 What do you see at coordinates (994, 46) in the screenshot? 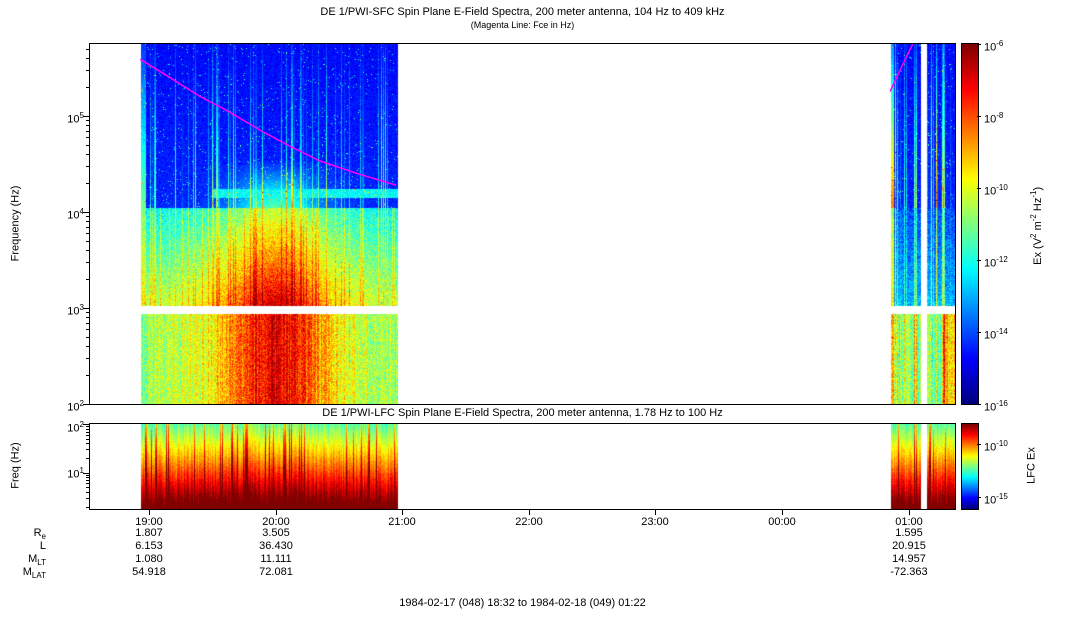
I see `sfc-cbar-tick-1e-6: 10⁻⁶` at bounding box center [994, 46].